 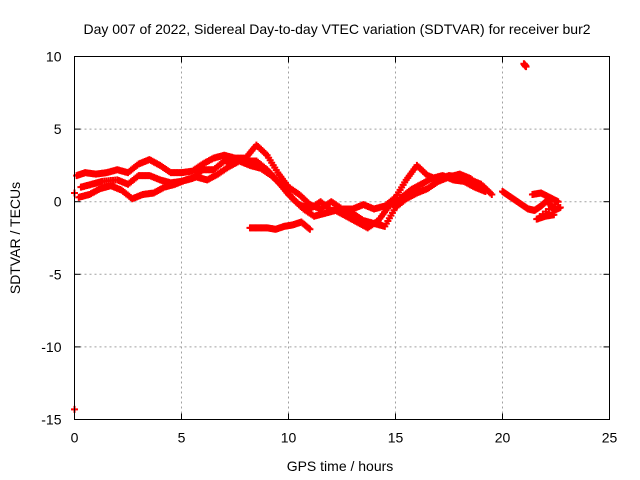 What do you see at coordinates (610, 438) in the screenshot?
I see `x-tick-label: 25` at bounding box center [610, 438].